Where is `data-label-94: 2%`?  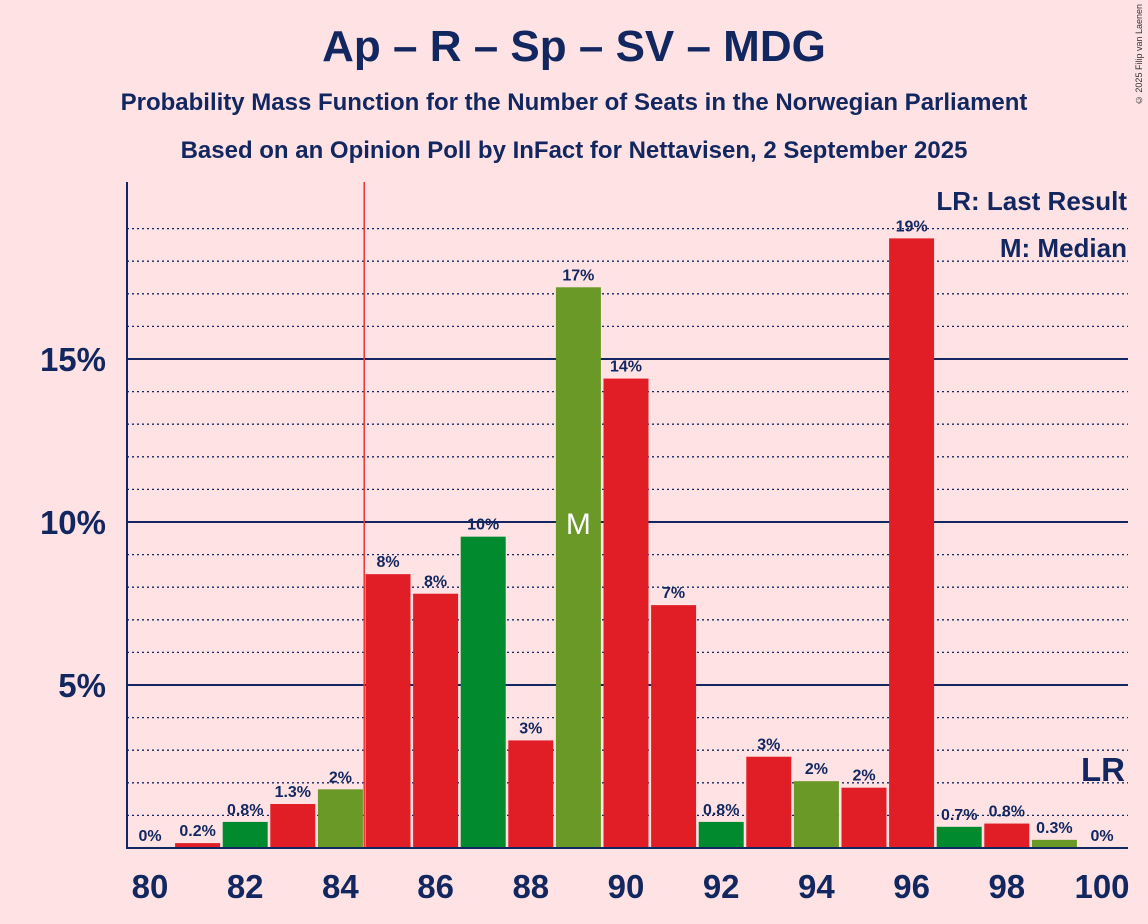
data-label-94: 2% is located at coordinates (816, 769).